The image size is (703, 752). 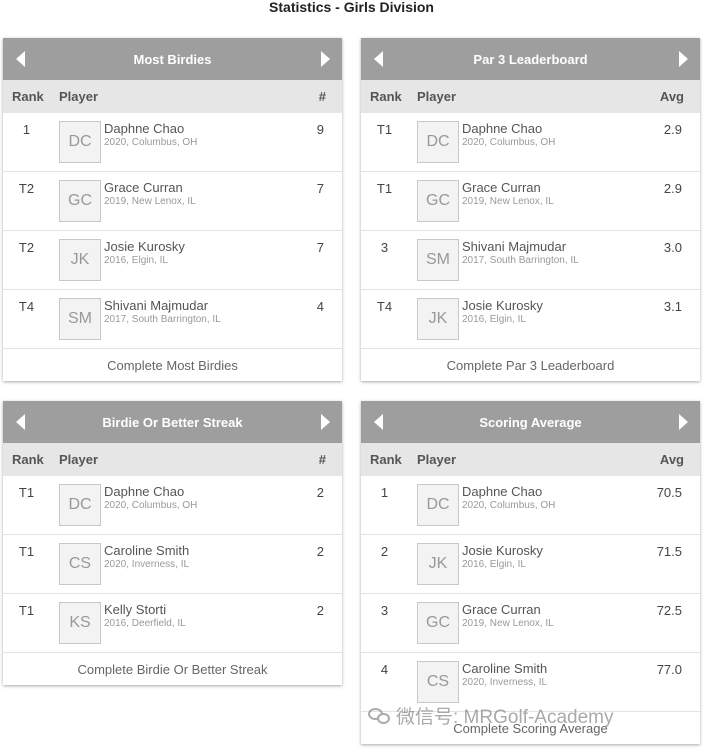 What do you see at coordinates (172, 623) in the screenshot?
I see `table-row: T1 KS Kelly Storti 2016, Deerfield, IL 2` at bounding box center [172, 623].